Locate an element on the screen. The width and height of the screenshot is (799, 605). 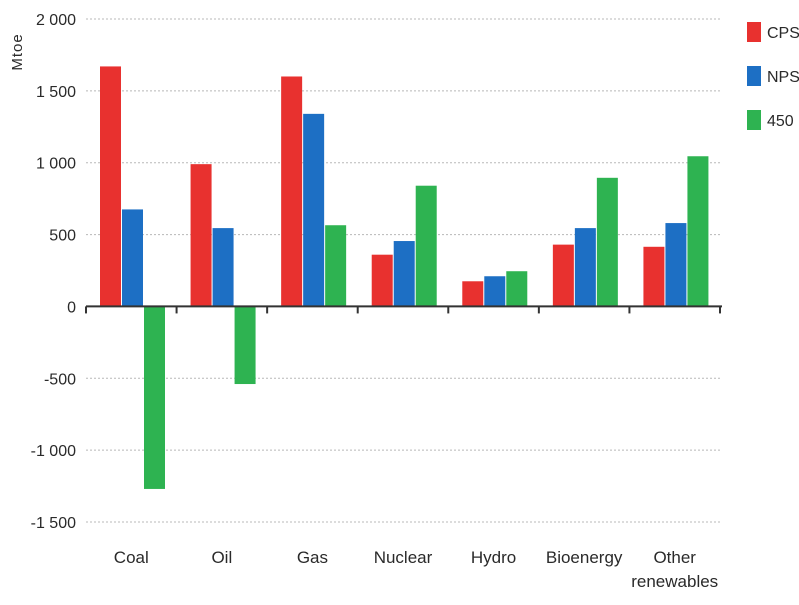
legend-label-450: 450 is located at coordinates (780, 121).